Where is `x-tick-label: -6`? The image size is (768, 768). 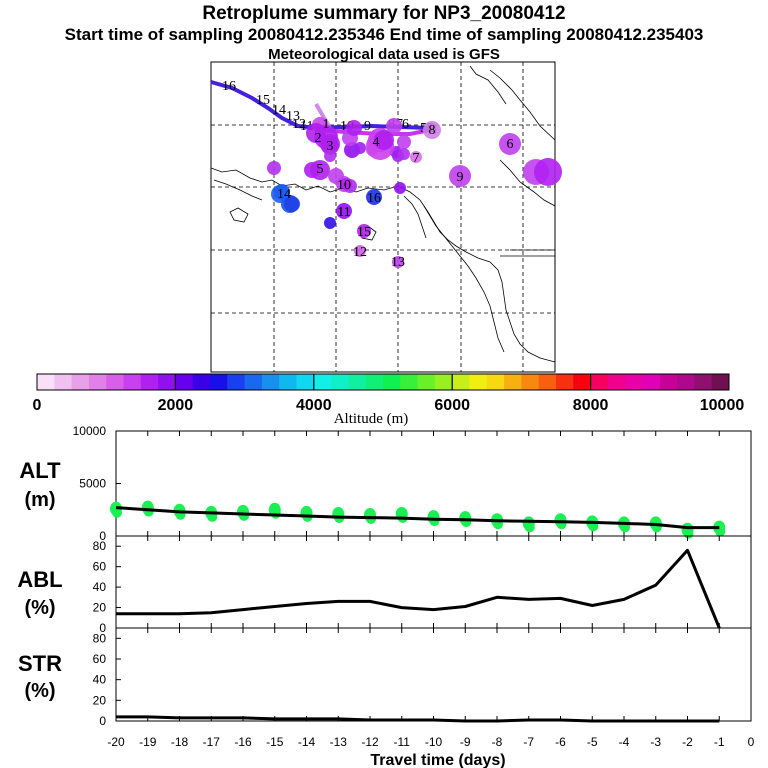
x-tick-label: -6 is located at coordinates (560, 742).